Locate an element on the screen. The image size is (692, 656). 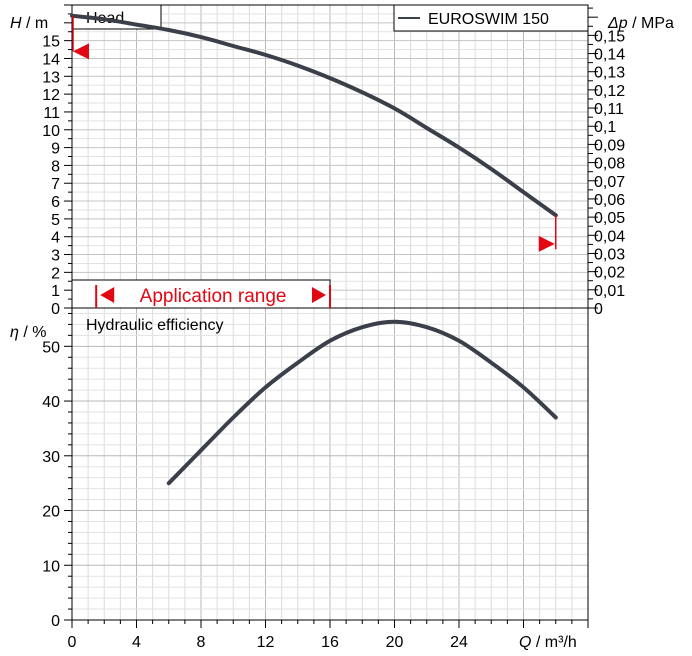
y2-tick-label: 0,1 is located at coordinates (605, 127).